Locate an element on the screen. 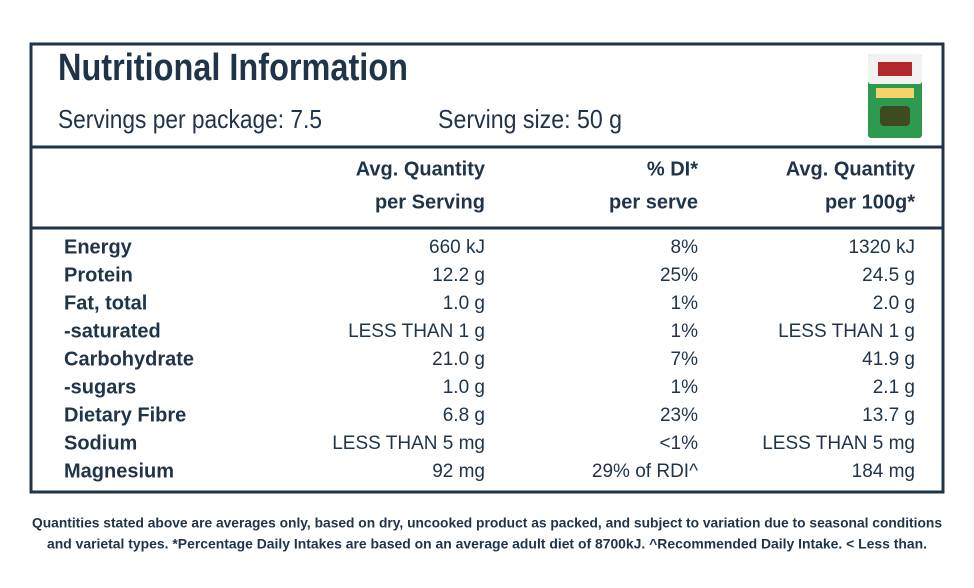  nutrient-value: 2.1 g is located at coordinates (894, 387).